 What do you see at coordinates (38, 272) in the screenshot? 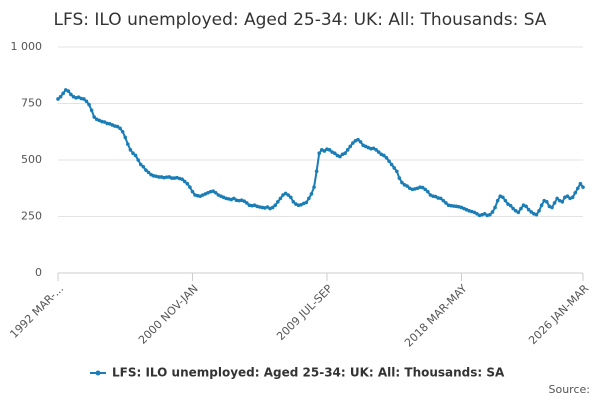
I see `y-tick-label: 0` at bounding box center [38, 272].